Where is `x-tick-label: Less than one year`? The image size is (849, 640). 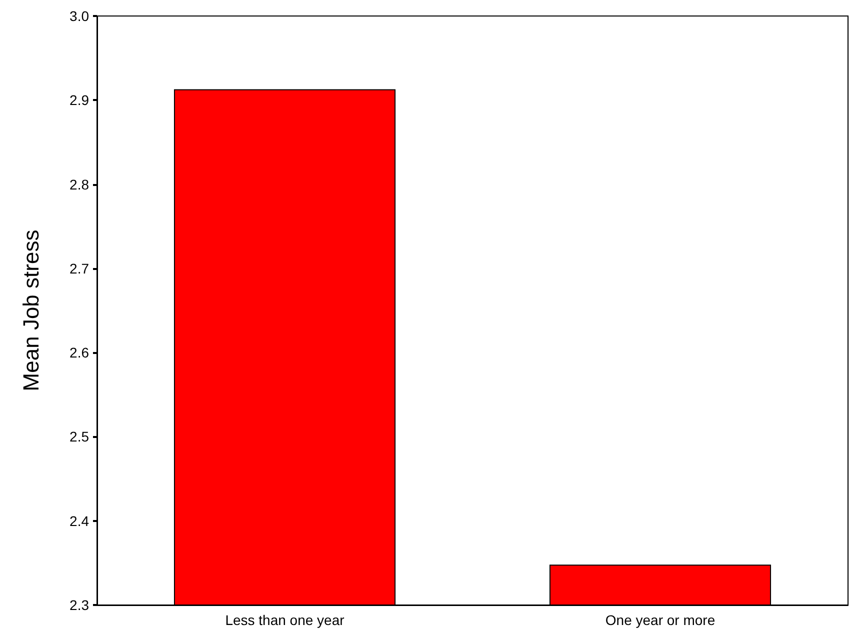
x-tick-label: Less than one year is located at coordinates (285, 620).